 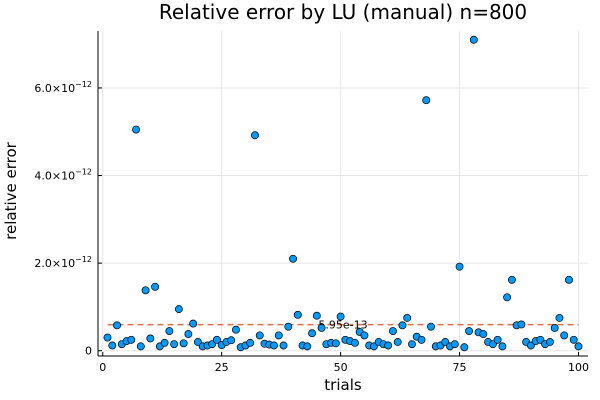 What do you see at coordinates (63, 262) in the screenshot?
I see `y-tick-label: 2.0×10⁻¹²` at bounding box center [63, 262].